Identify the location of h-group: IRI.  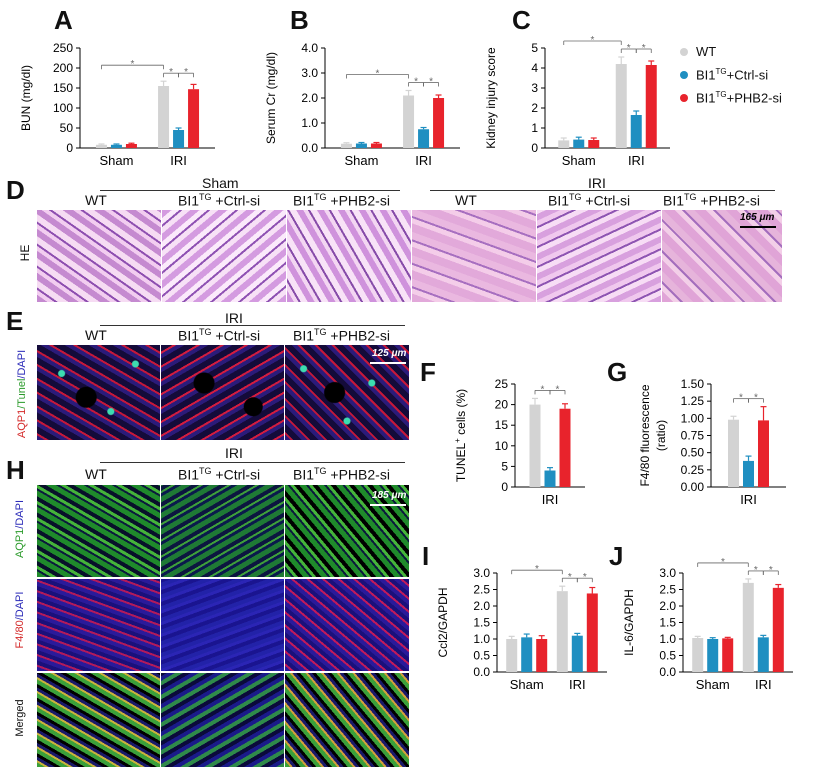
(234, 453).